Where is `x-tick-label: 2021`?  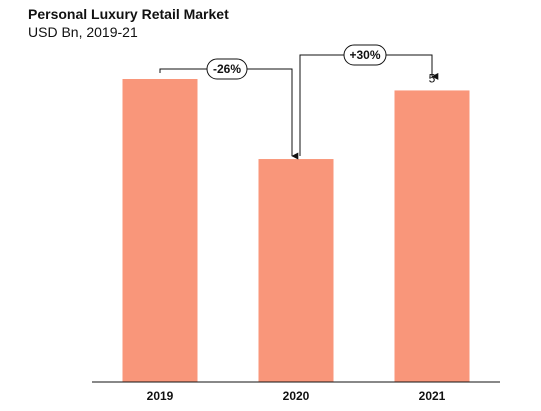 x-tick-label: 2021 is located at coordinates (432, 396).